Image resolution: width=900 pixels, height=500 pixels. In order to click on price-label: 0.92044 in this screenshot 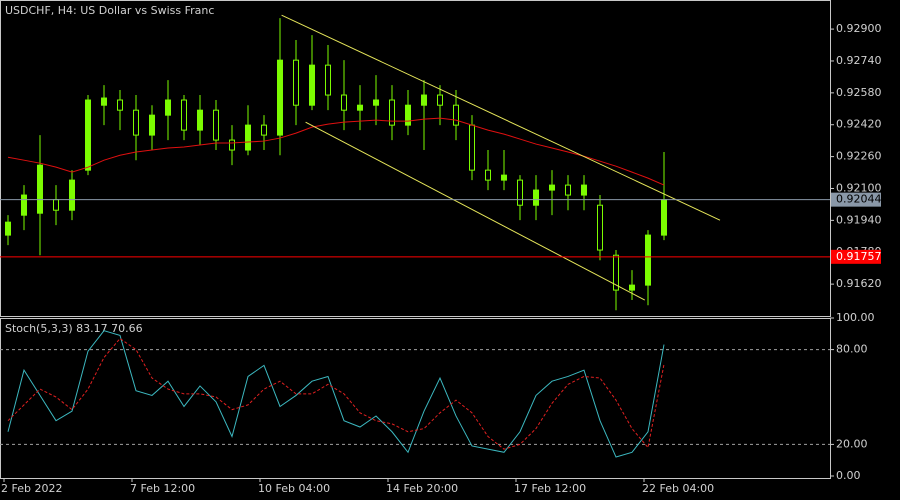, I will do `click(859, 199)`.